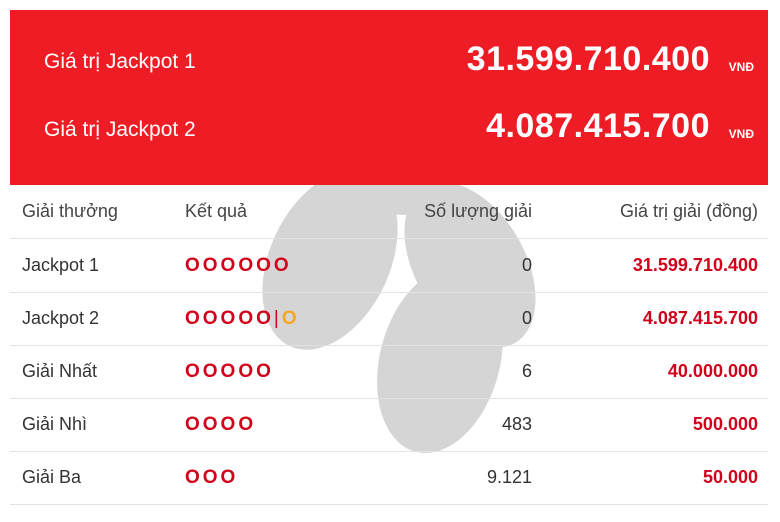 The height and width of the screenshot is (522, 780). Describe the element at coordinates (478, 211) in the screenshot. I see `header-cell: Số lượng giải` at that location.